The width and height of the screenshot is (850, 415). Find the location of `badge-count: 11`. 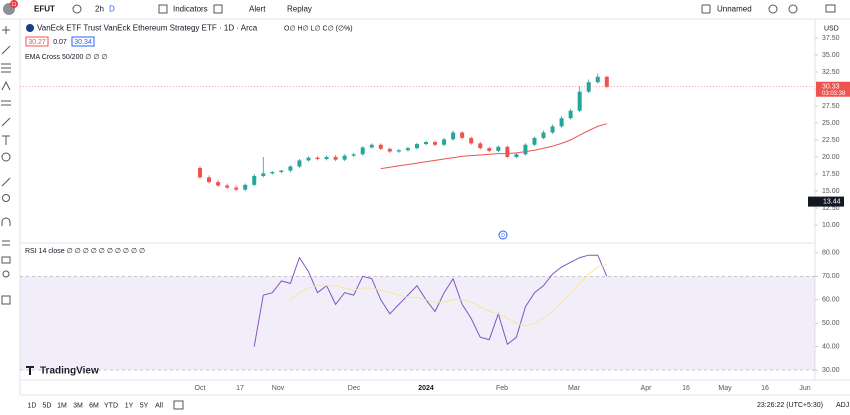

badge-count: 11 is located at coordinates (13, 5).